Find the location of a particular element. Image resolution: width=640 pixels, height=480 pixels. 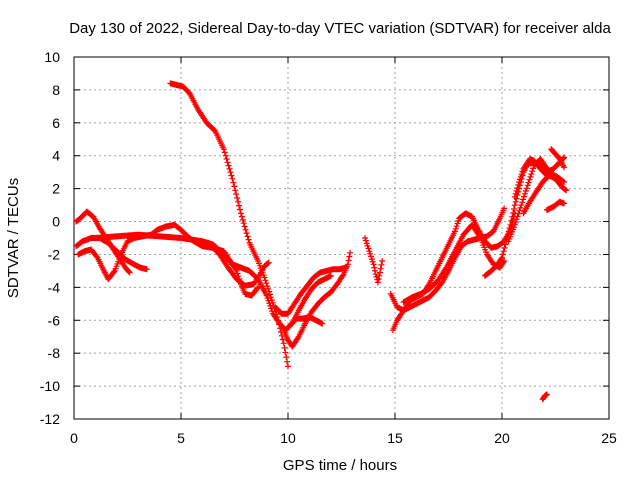

y-tick-label: 4 is located at coordinates (56, 156).